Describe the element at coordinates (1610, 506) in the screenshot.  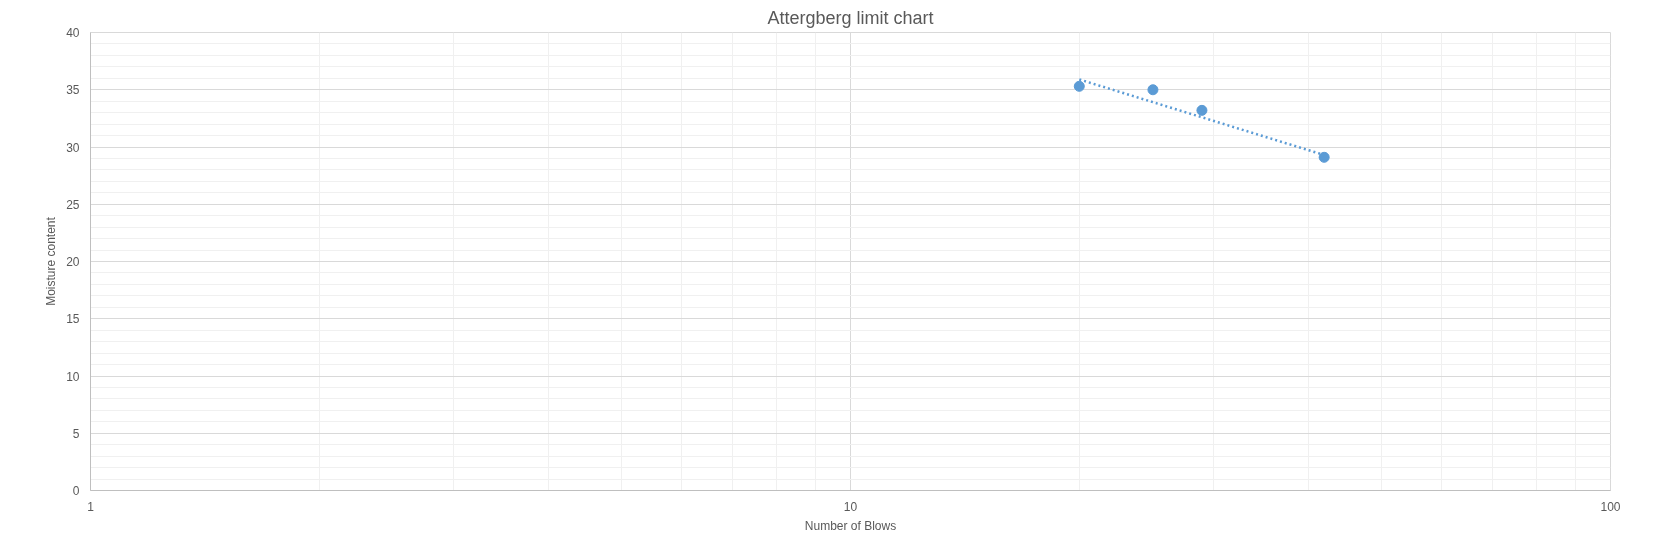
I see `x-tick-label: 100` at that location.